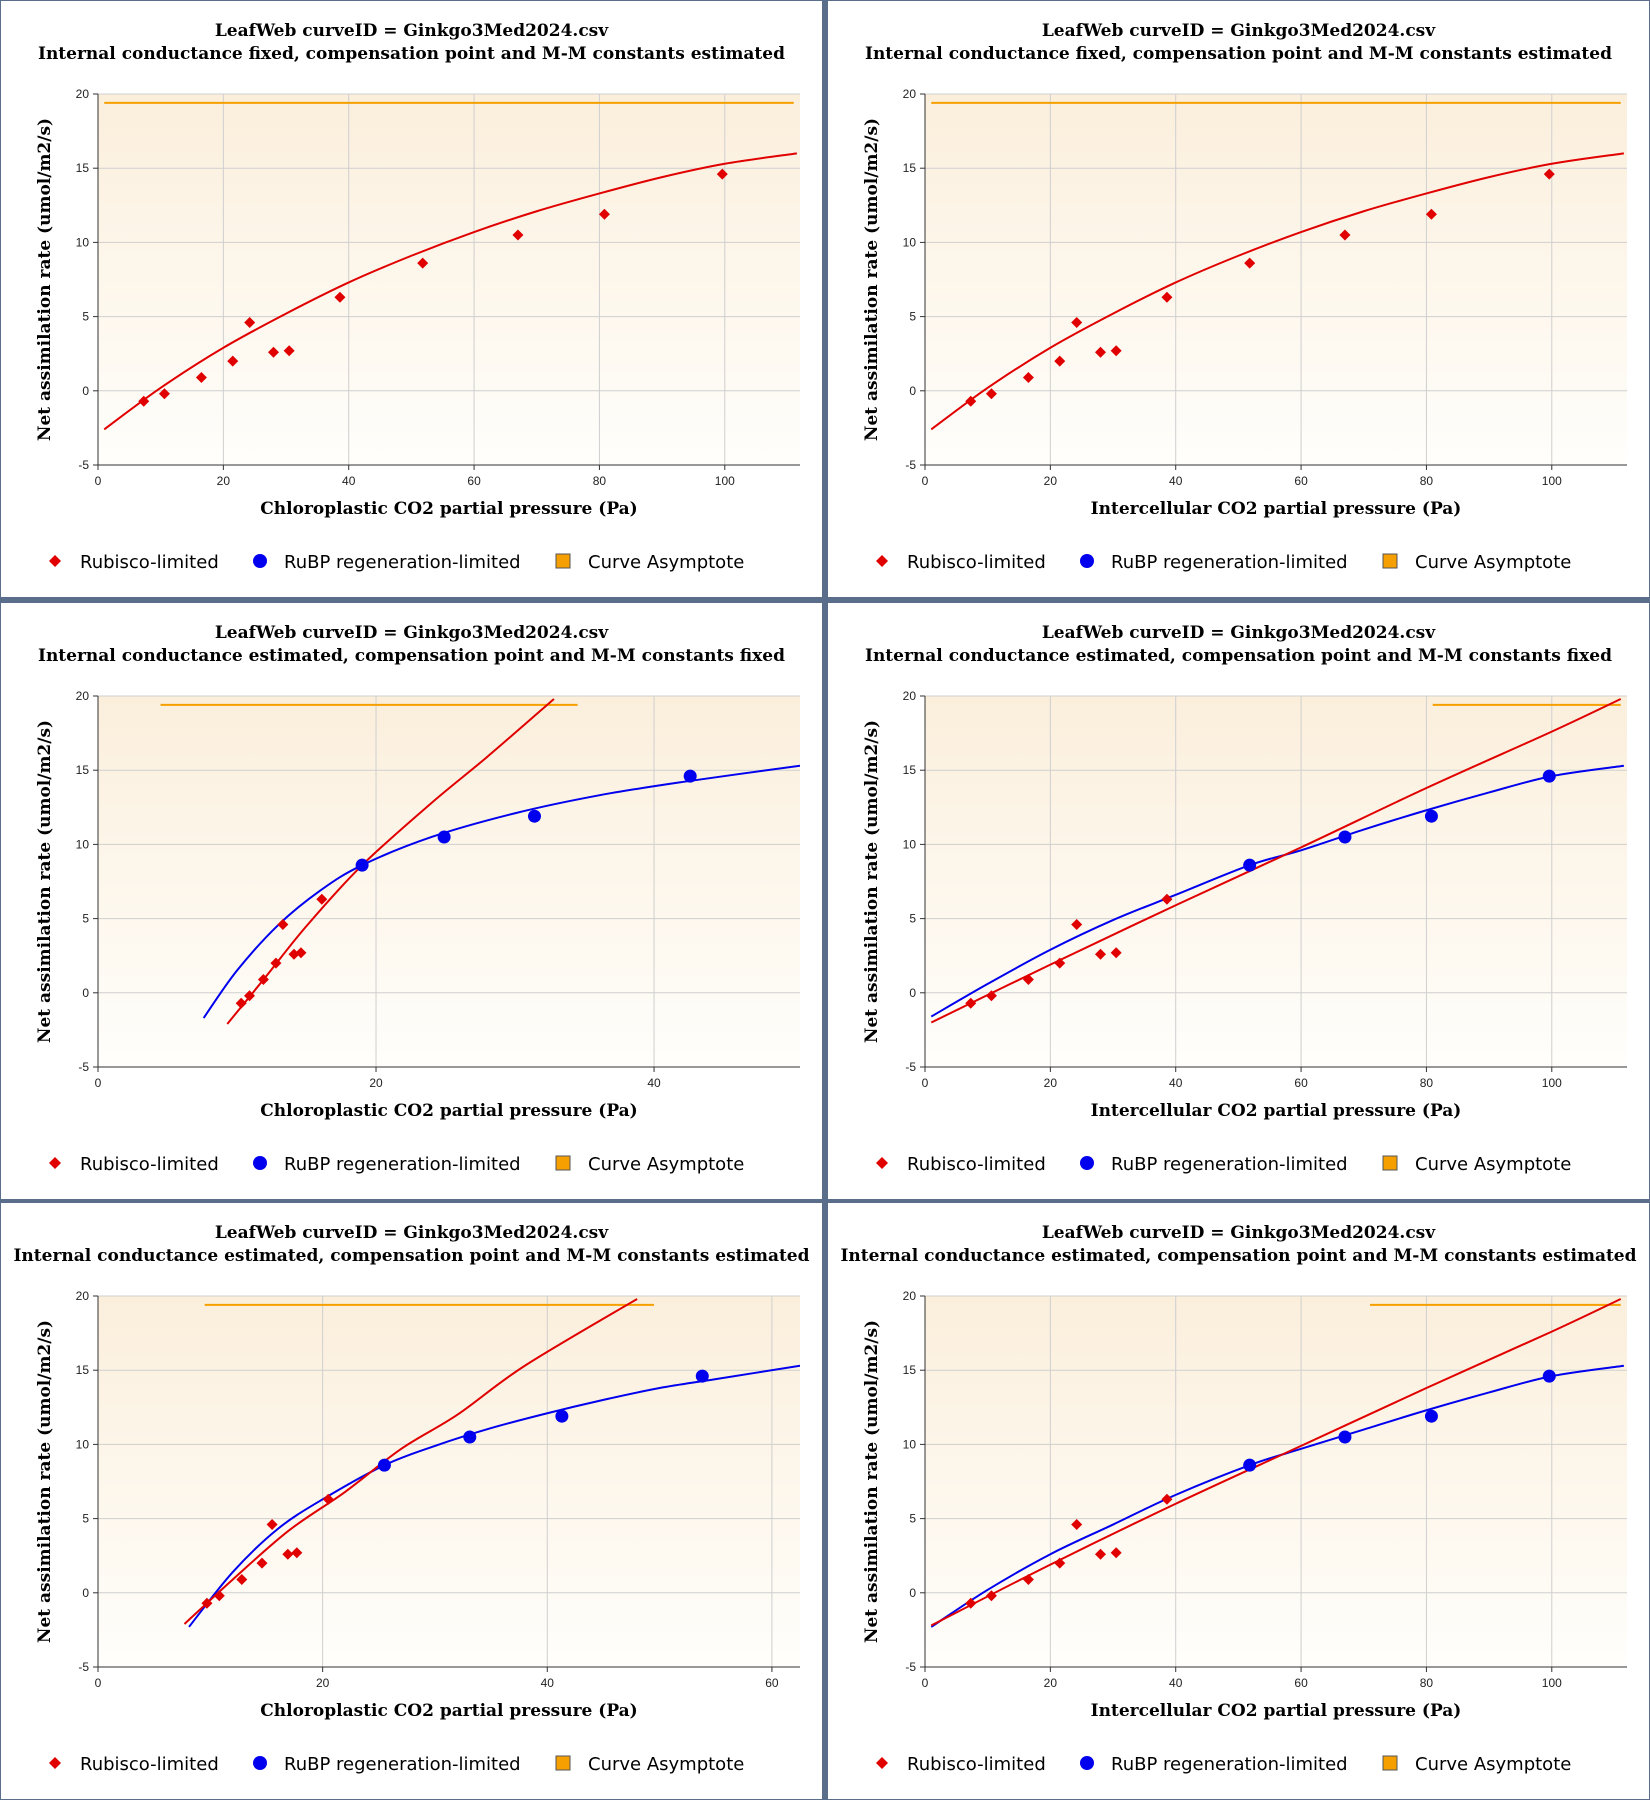 The image size is (1650, 1800). What do you see at coordinates (910, 1296) in the screenshot?
I see `y-tick-label: 20` at bounding box center [910, 1296].